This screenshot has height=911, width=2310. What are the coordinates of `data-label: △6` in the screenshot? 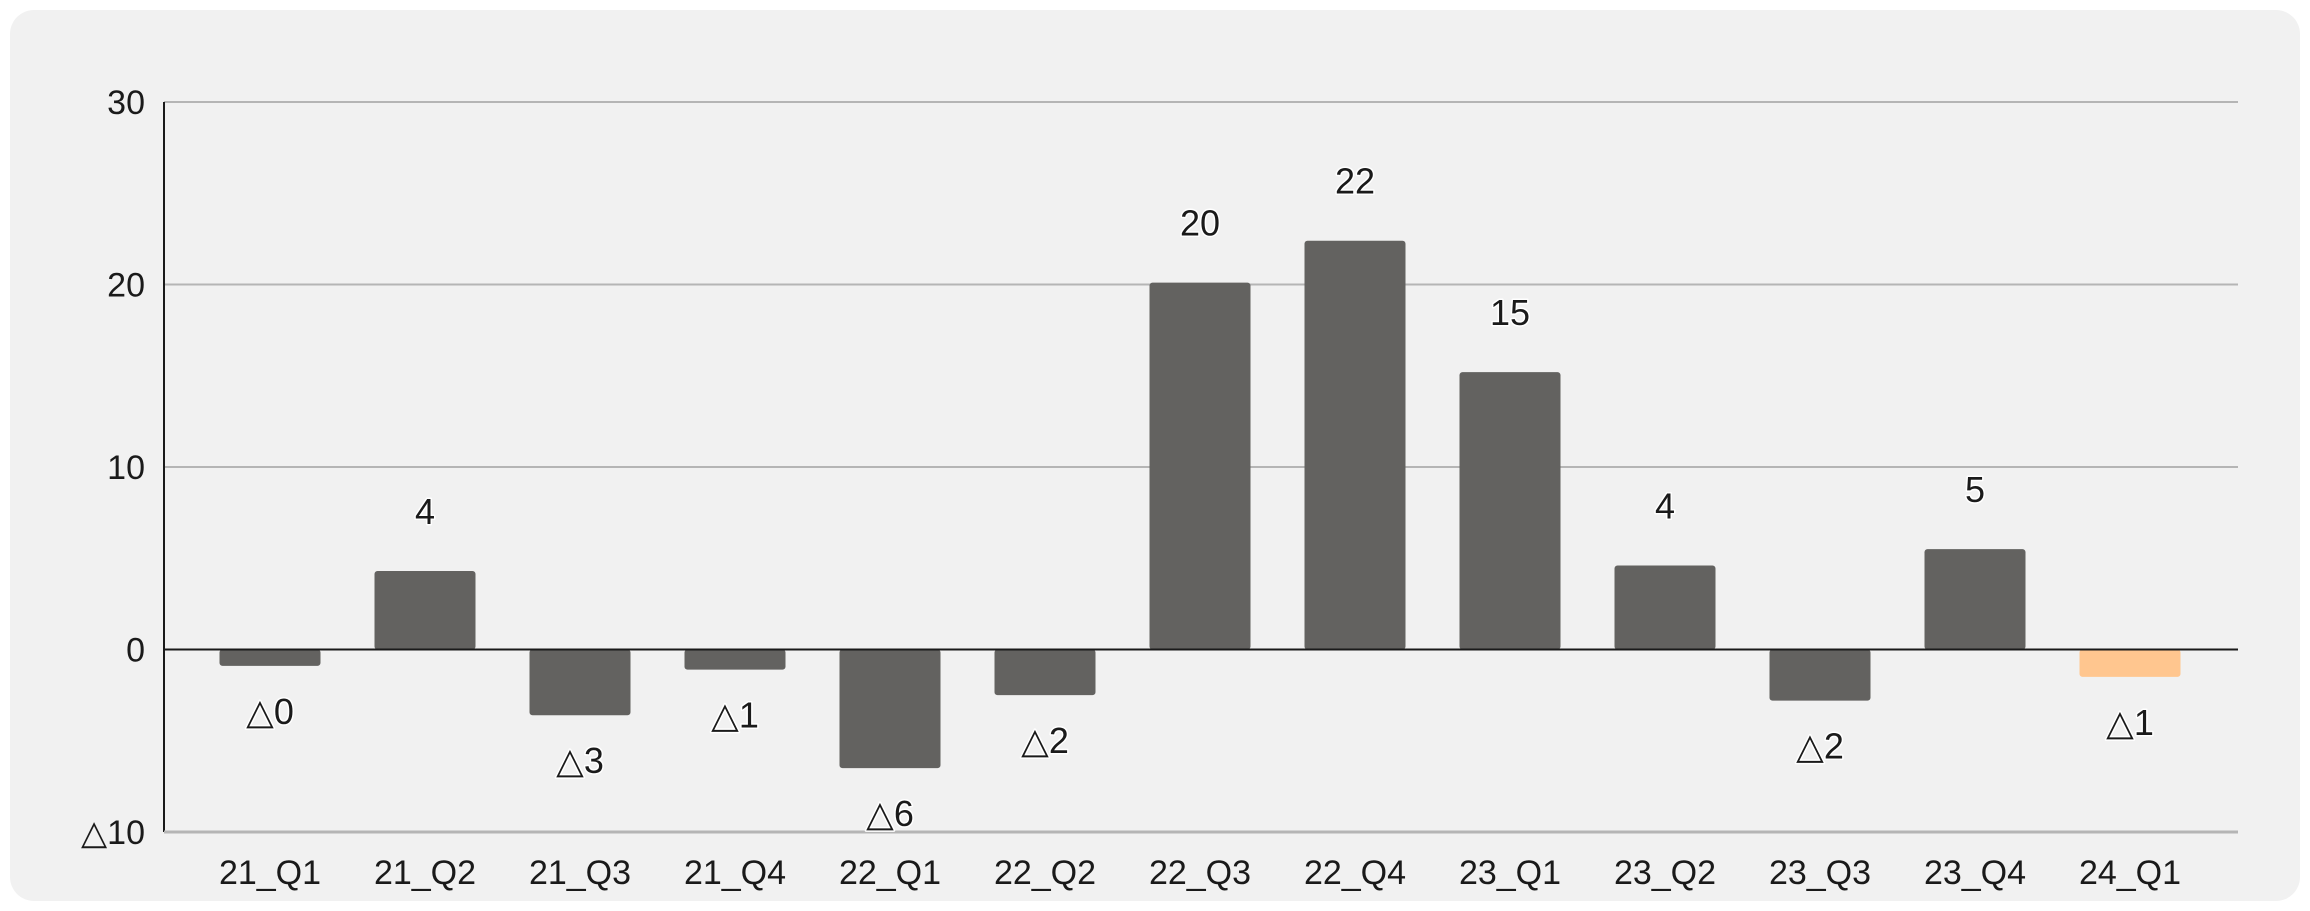 It's located at (890, 813).